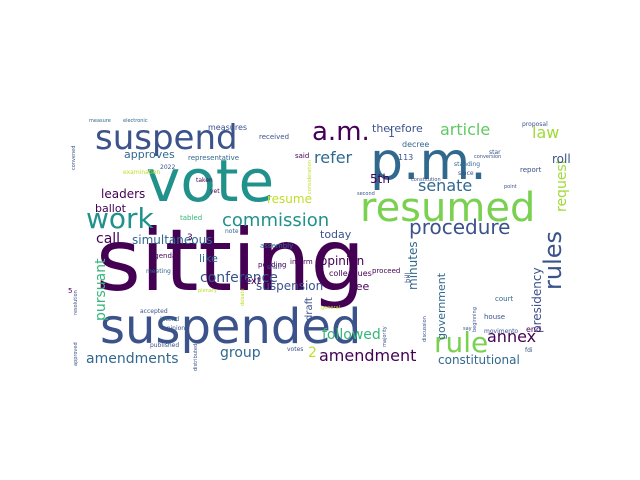 The image size is (640, 480). I want to click on word-amendment: amendment, so click(367, 355).